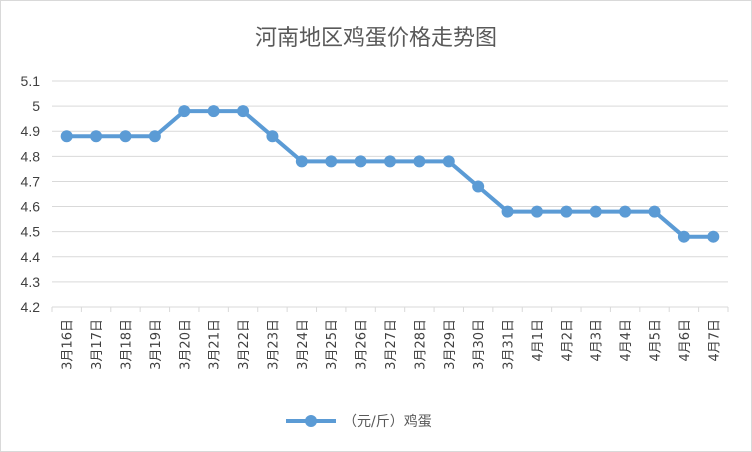 This screenshot has height=452, width=752. I want to click on y-tick-label: 5.1, so click(31, 81).